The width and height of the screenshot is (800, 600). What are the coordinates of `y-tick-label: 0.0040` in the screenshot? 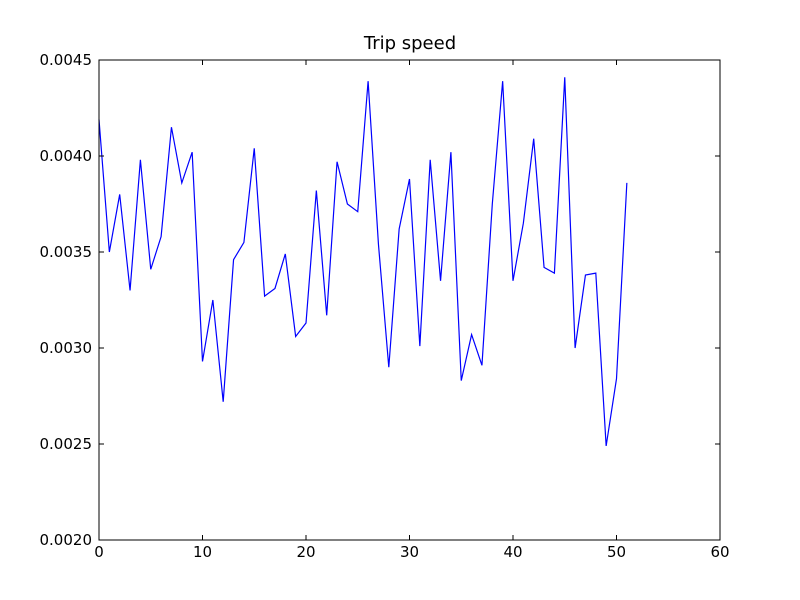 It's located at (66, 156).